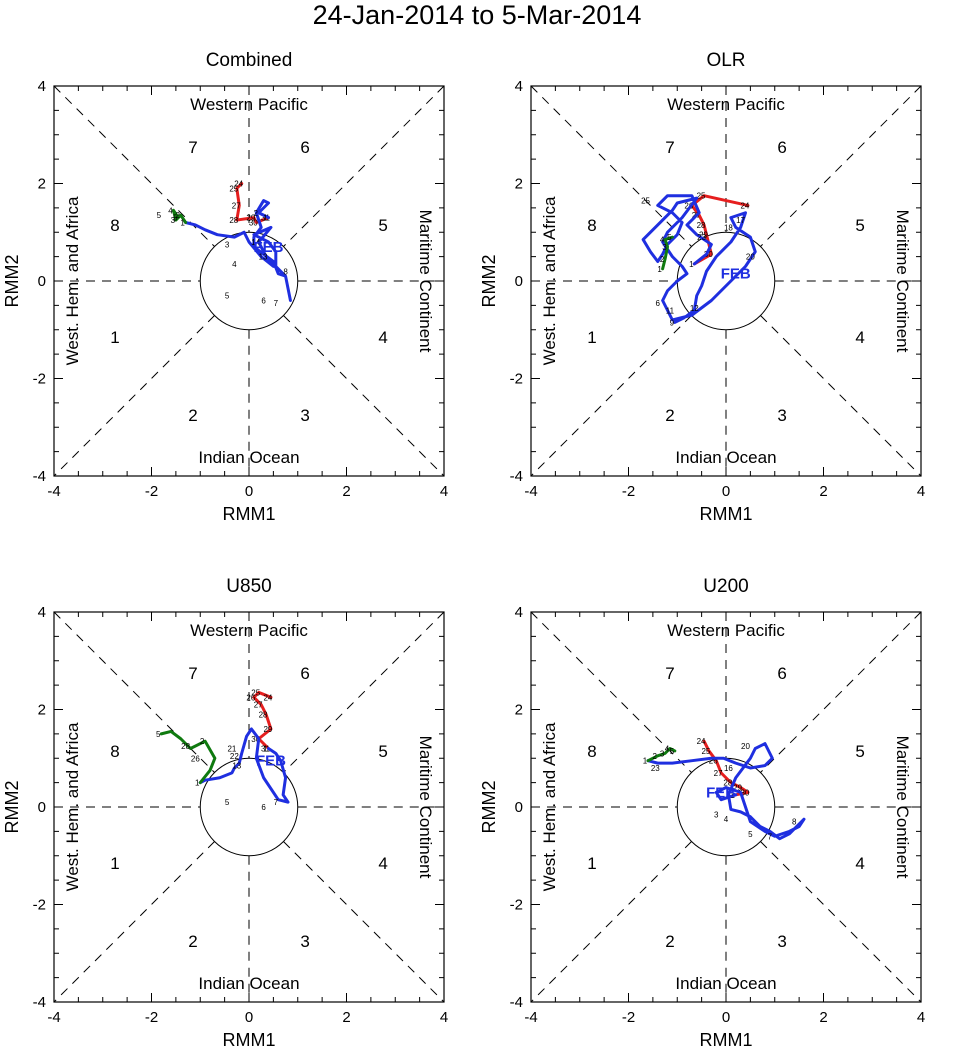  I want to click on day-label: 7, so click(770, 836).